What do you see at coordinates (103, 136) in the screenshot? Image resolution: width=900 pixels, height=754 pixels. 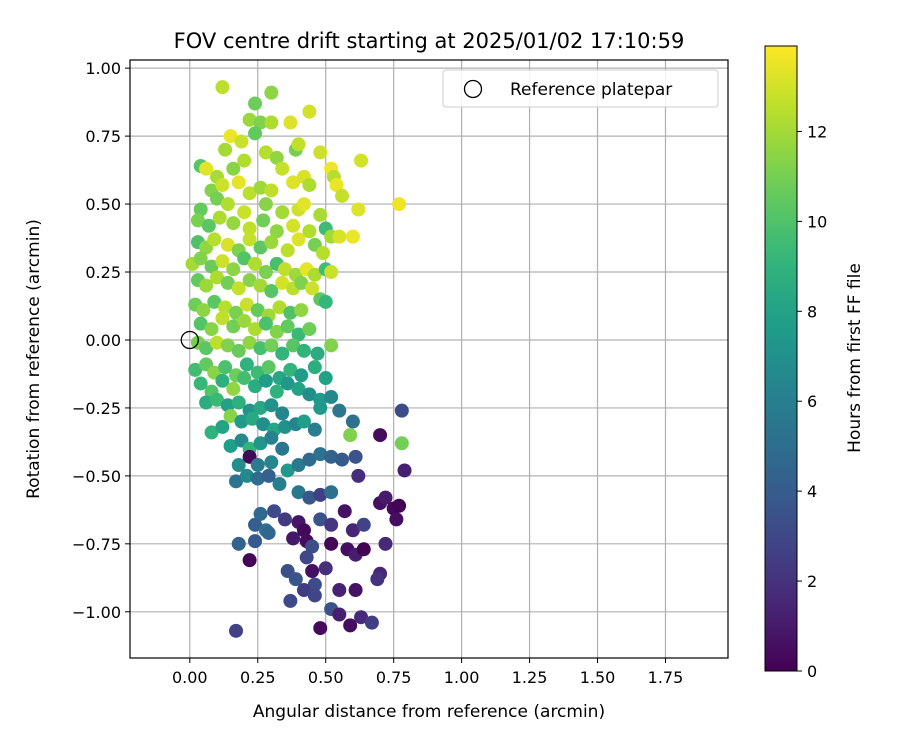 I see `y-tick-label: 0.75` at bounding box center [103, 136].